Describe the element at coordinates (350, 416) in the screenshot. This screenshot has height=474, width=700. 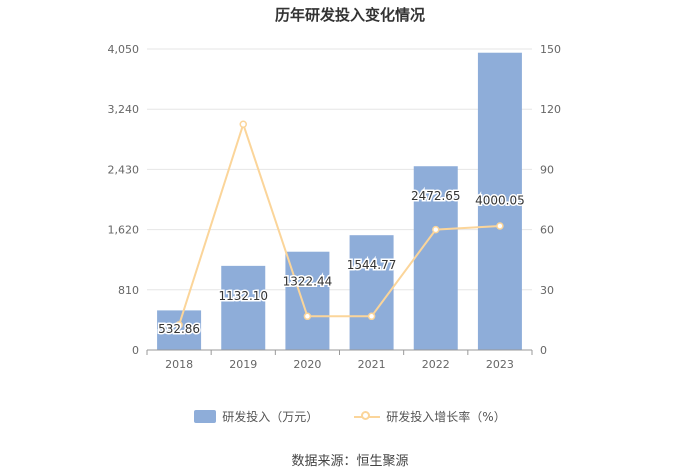
I see `legend: 研发投入（万元） 研发投入增长率（%）` at that location.